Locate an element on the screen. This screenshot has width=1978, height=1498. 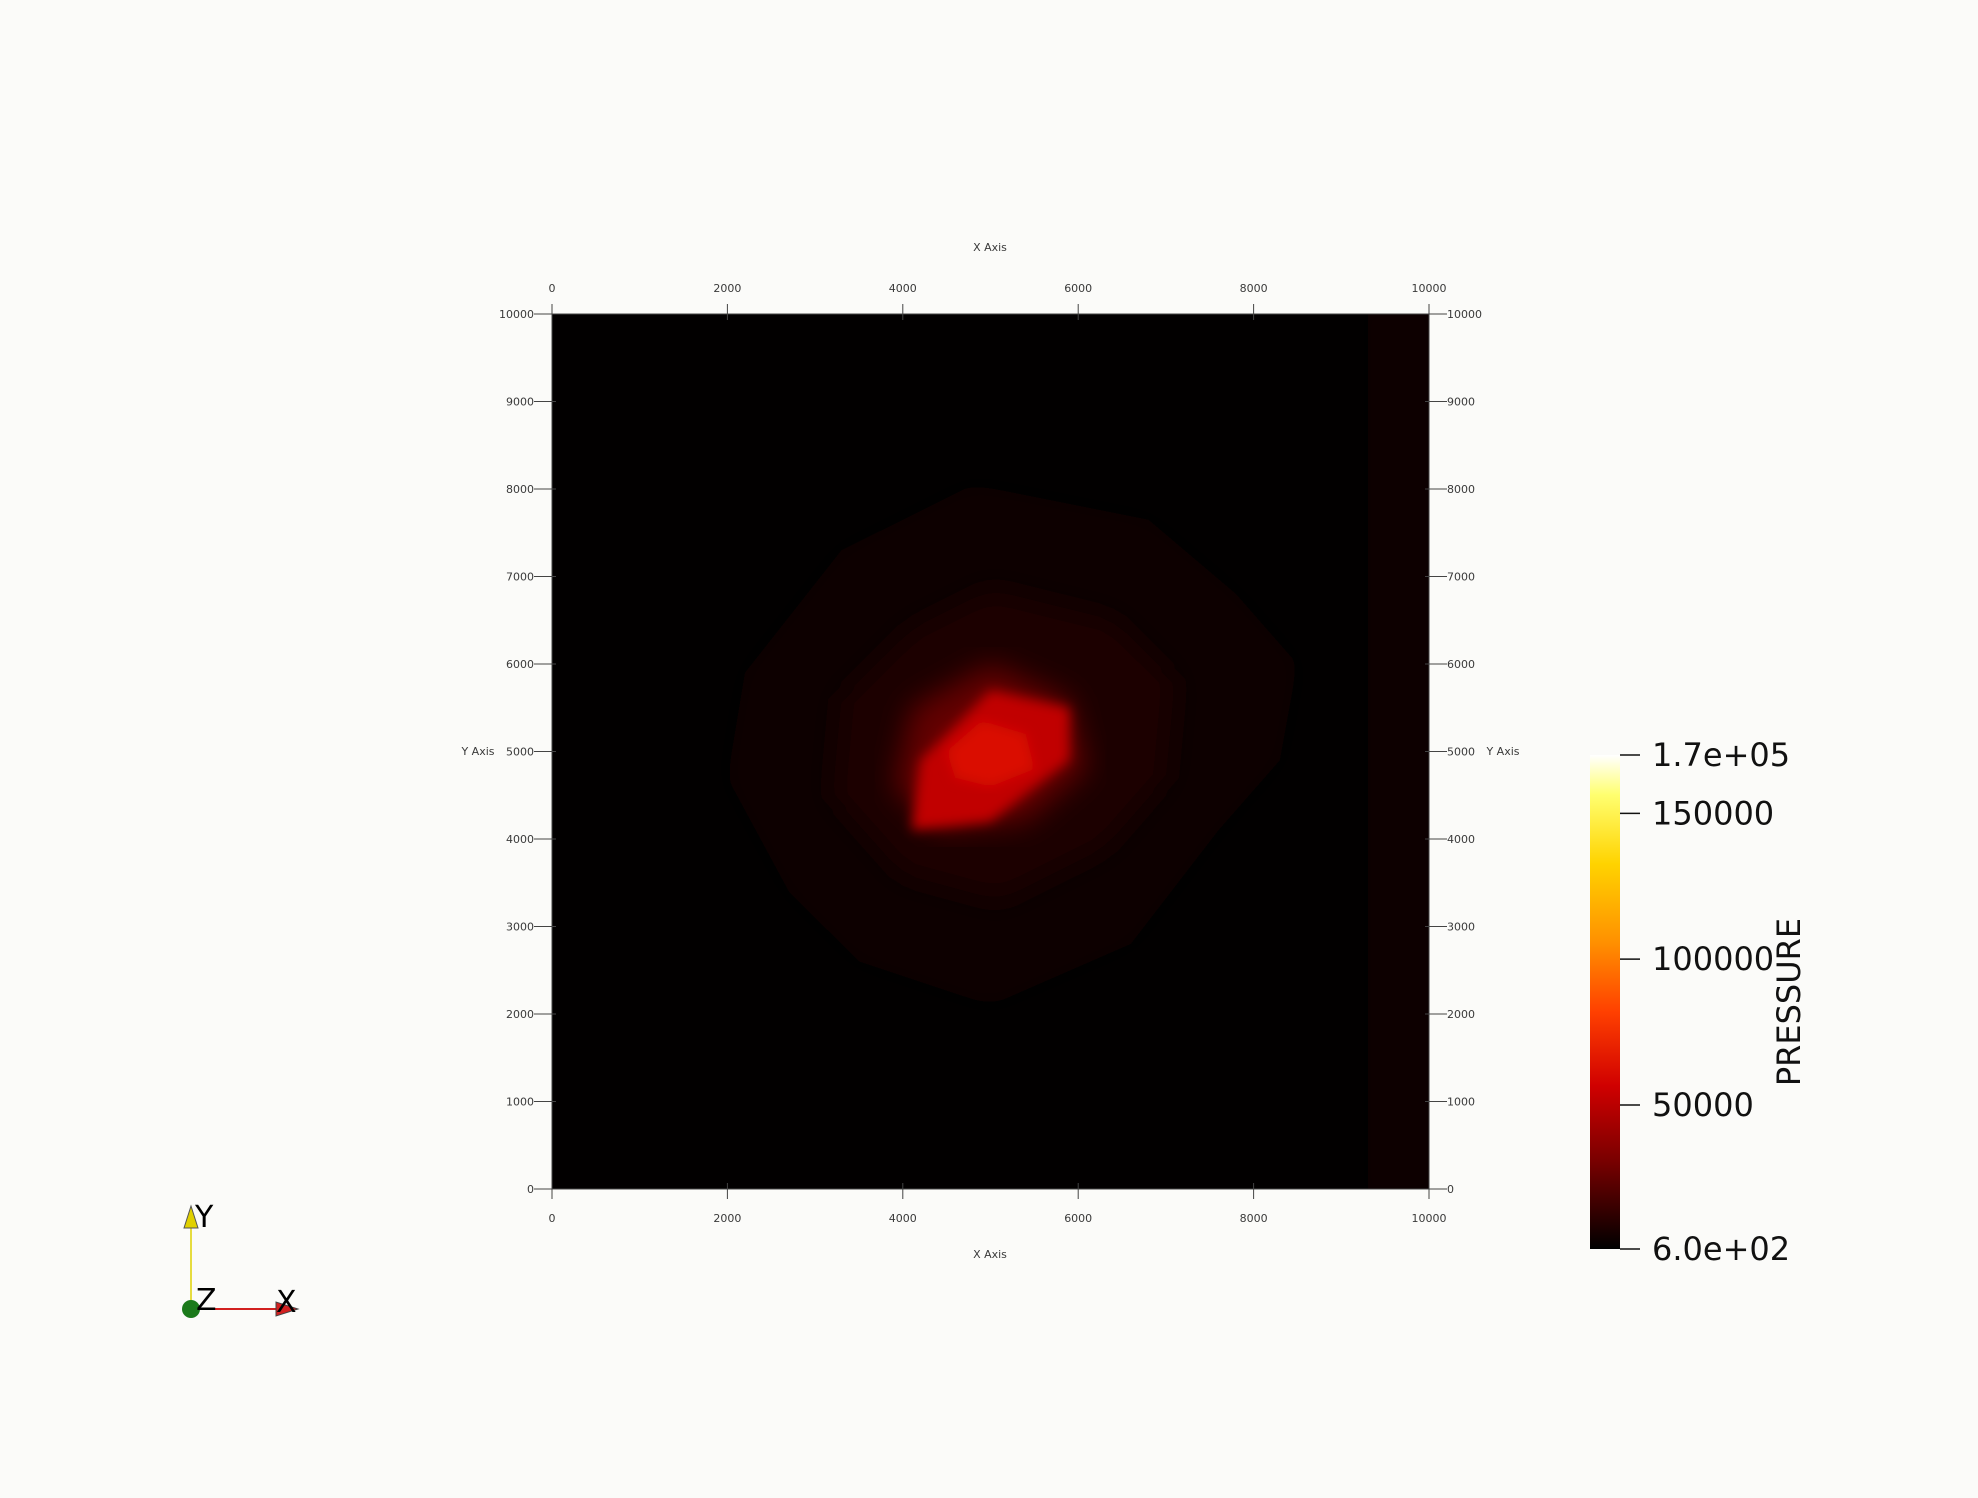
y-tick-label-right: 10000 is located at coordinates (1464, 314).